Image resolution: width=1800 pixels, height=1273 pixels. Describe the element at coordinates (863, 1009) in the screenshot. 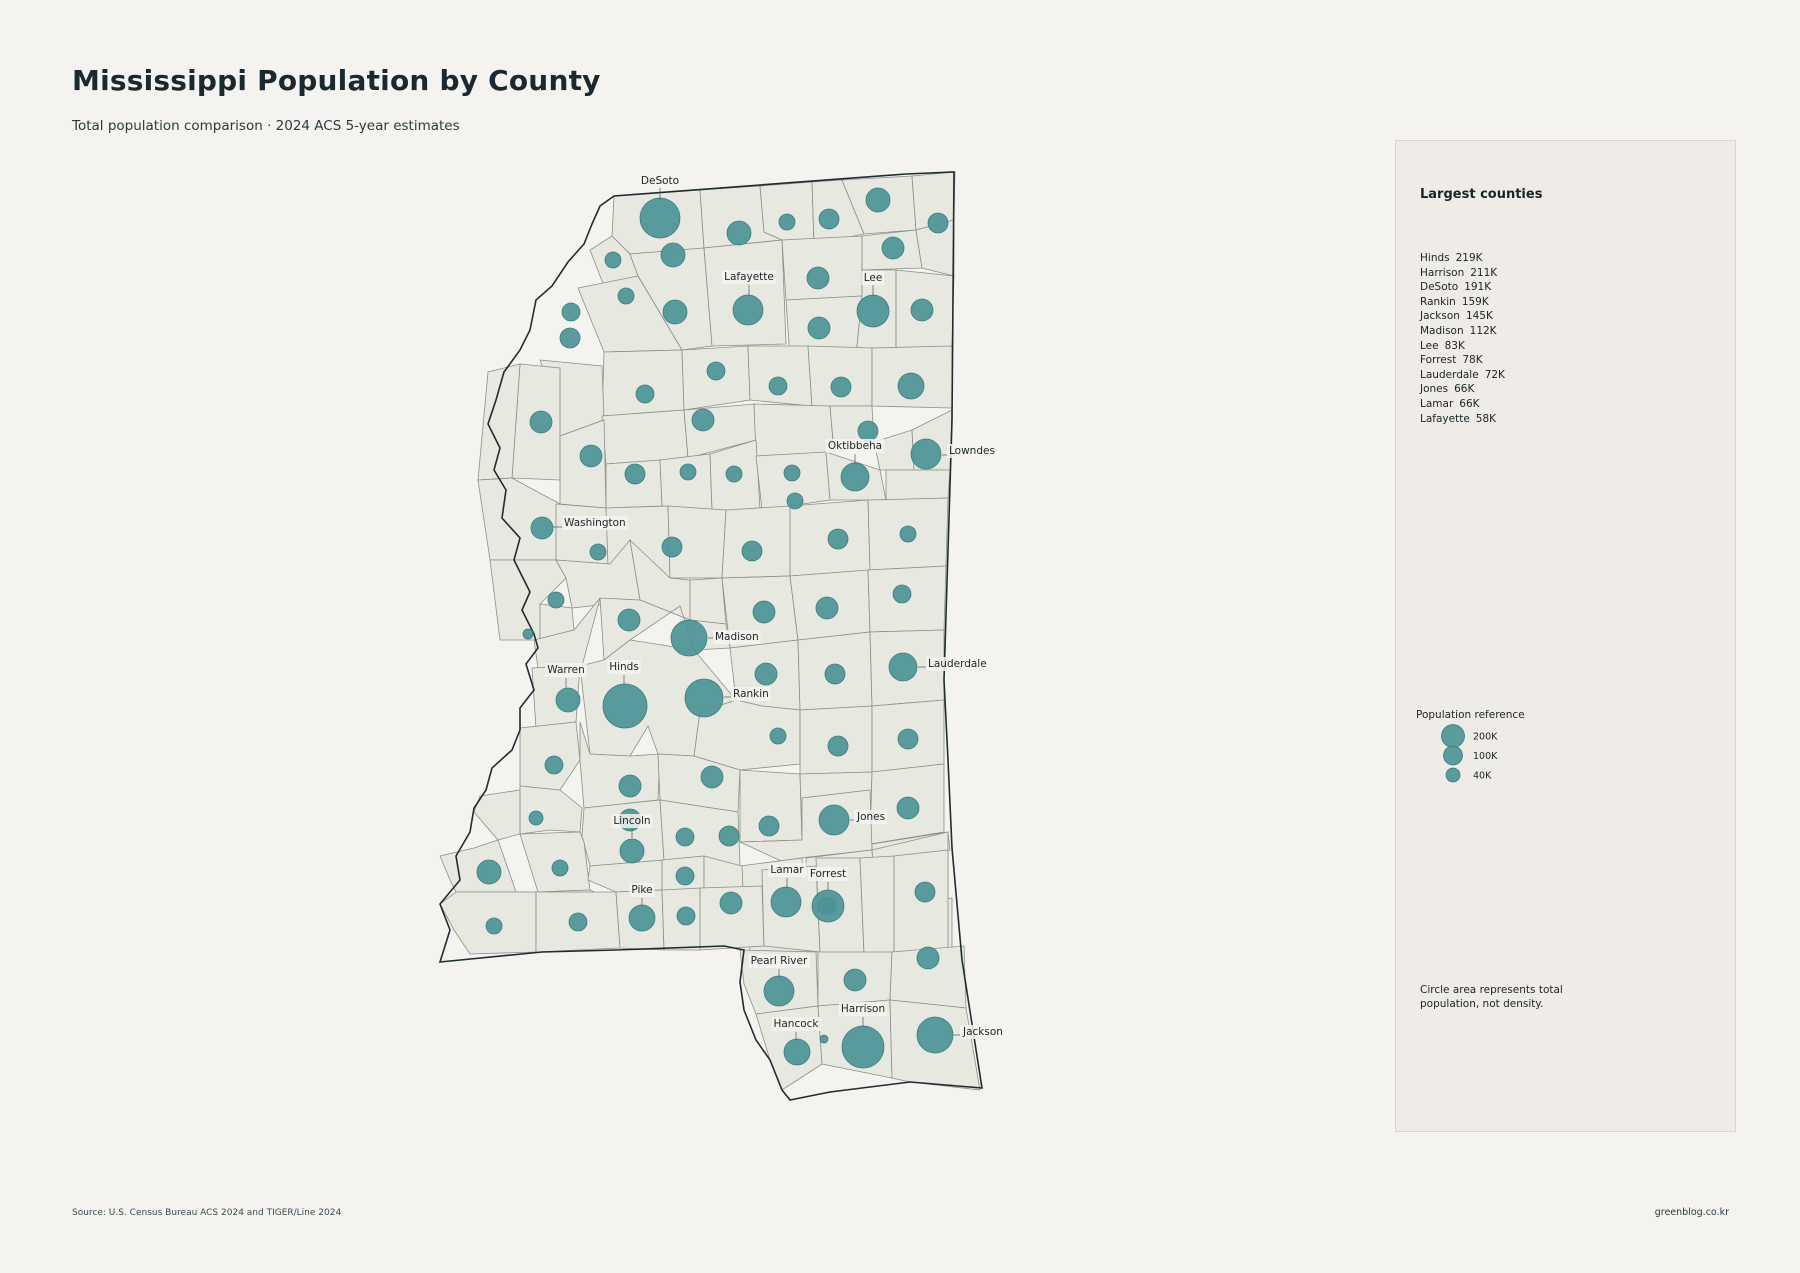

I see `county-label: Harrison` at that location.